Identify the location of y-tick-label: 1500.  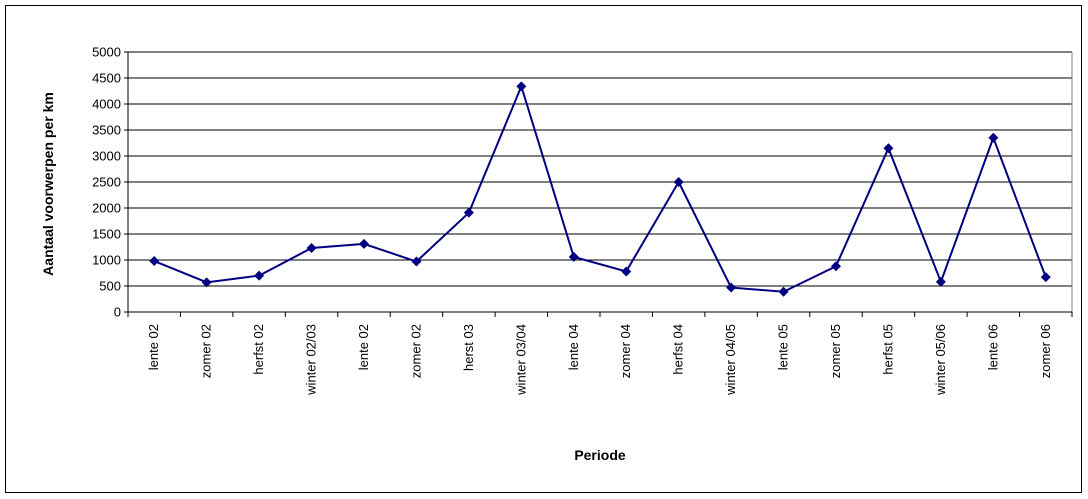
(106, 234).